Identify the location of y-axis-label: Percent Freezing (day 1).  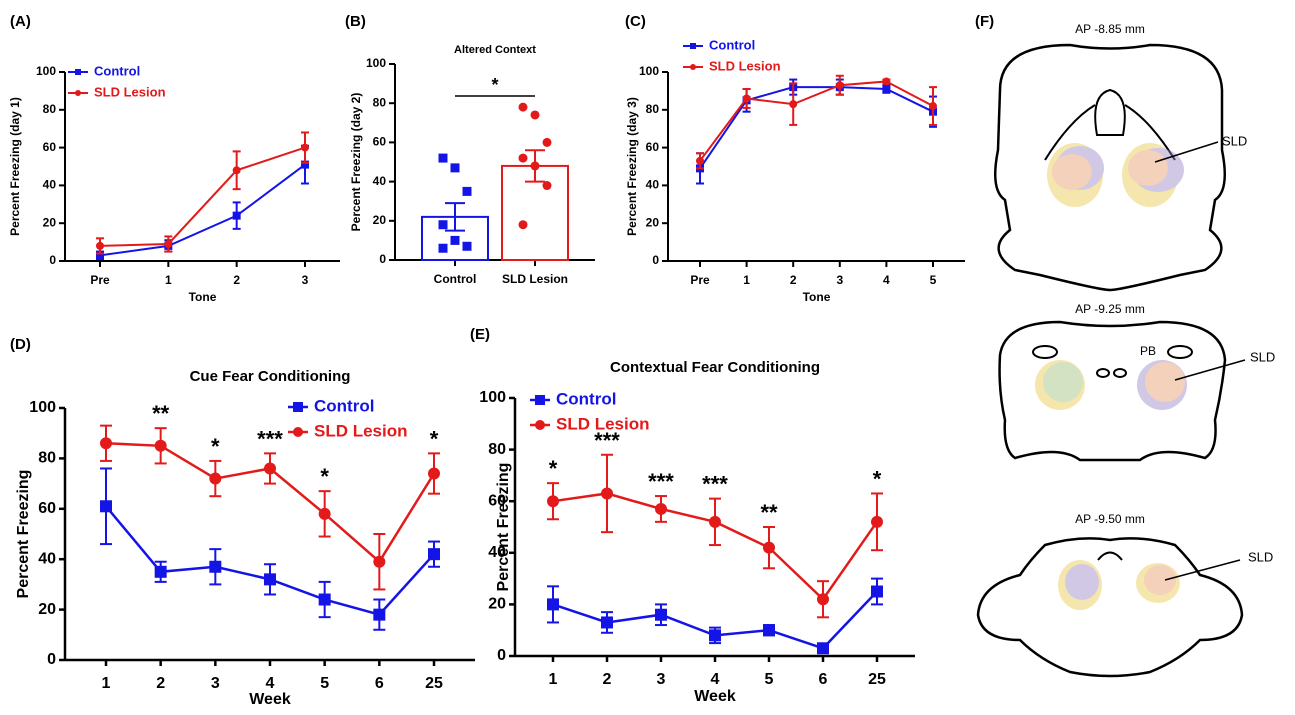
(15, 166).